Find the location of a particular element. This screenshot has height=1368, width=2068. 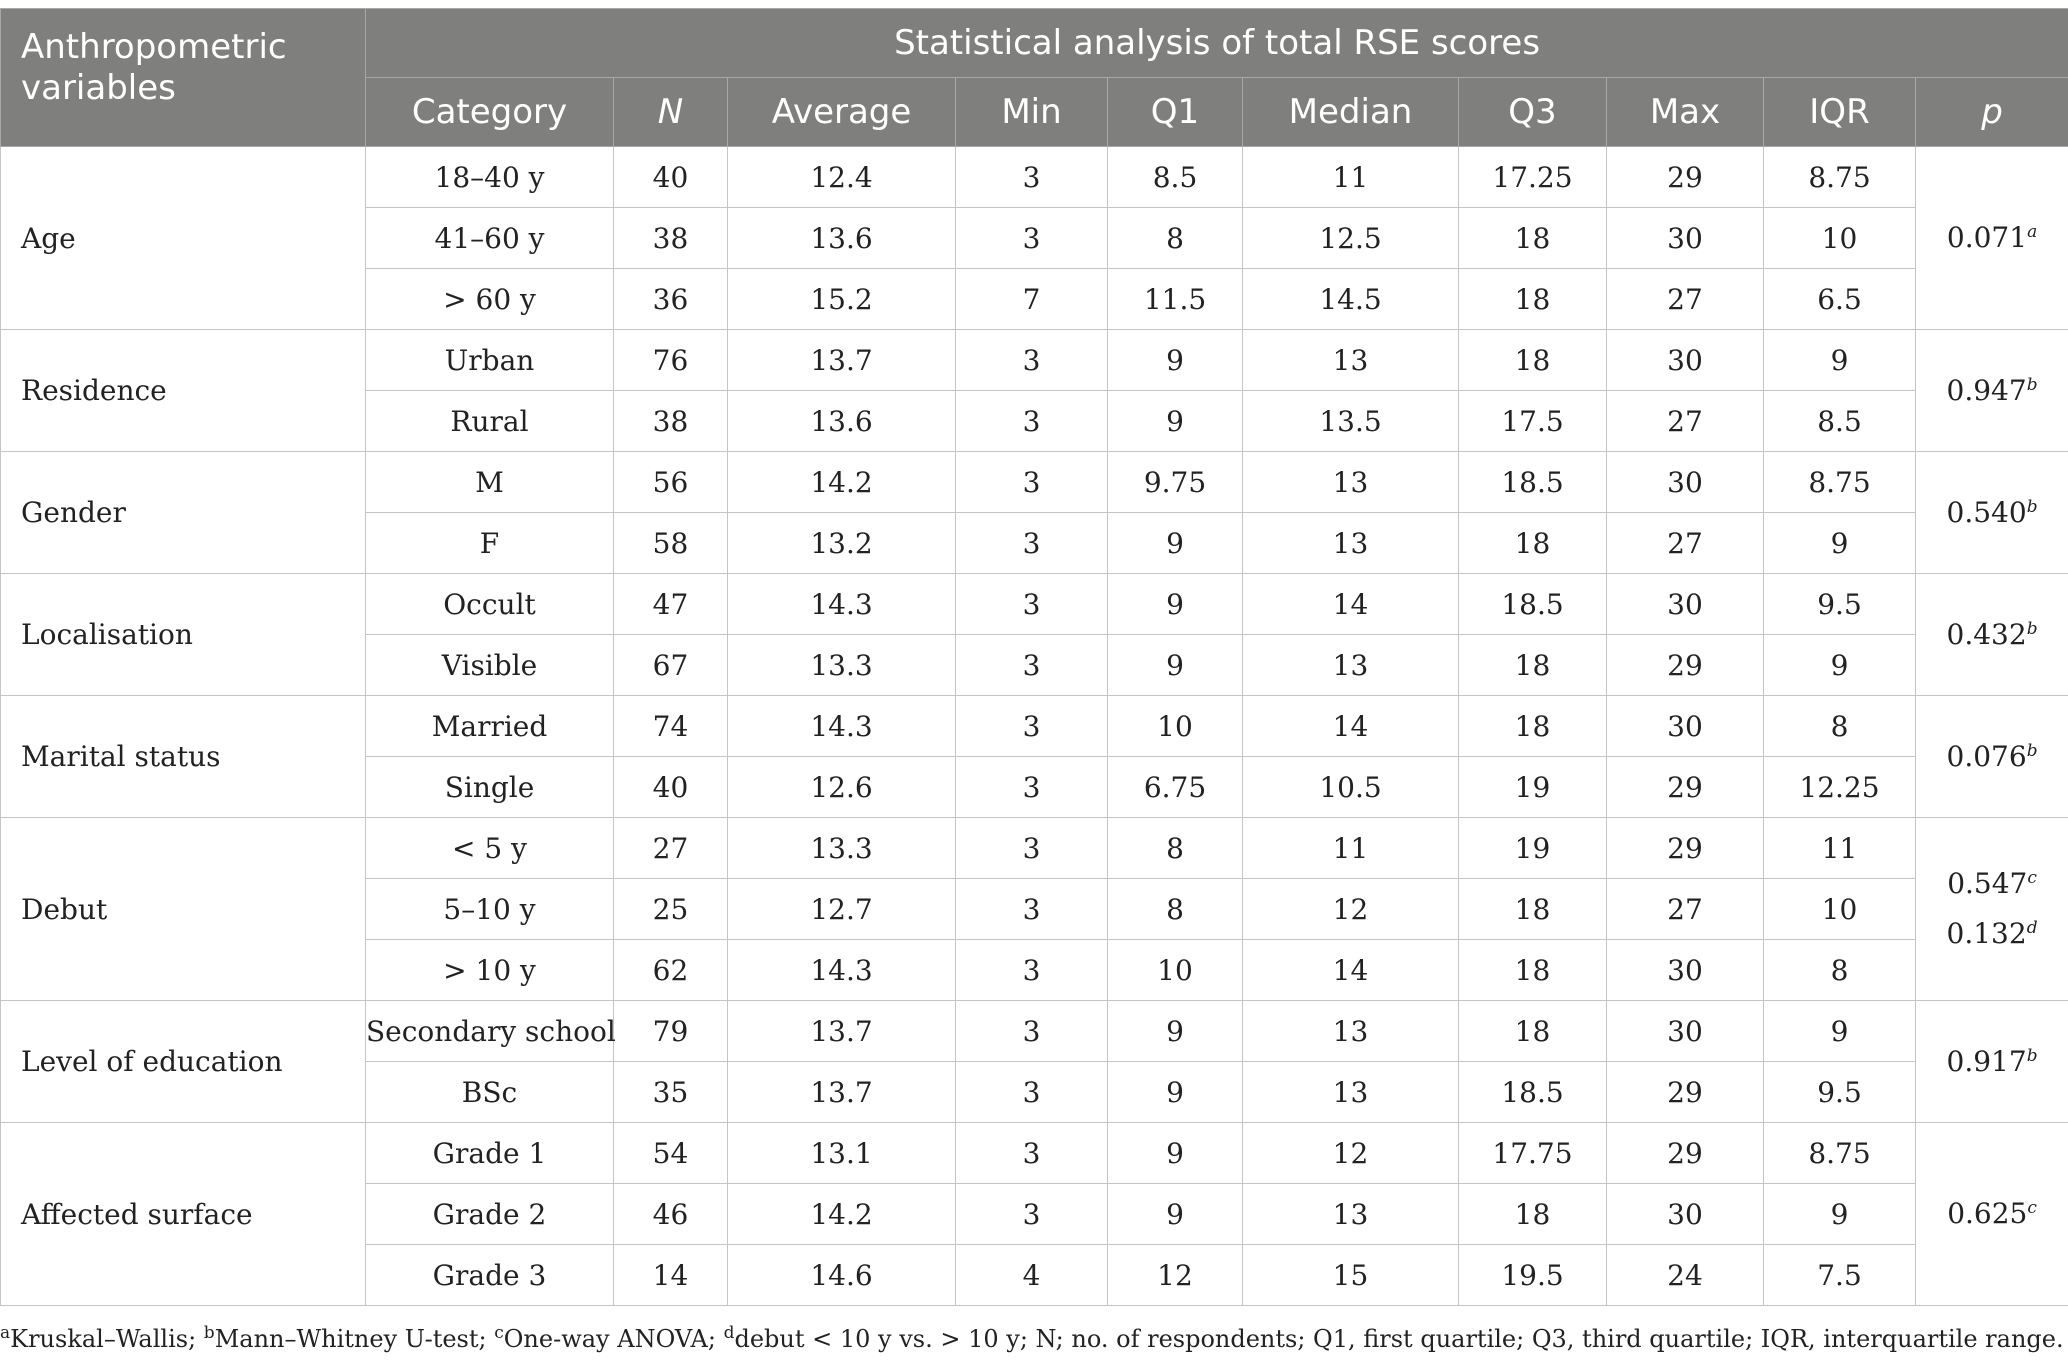

q1-cell: 11.5 is located at coordinates (1175, 299).